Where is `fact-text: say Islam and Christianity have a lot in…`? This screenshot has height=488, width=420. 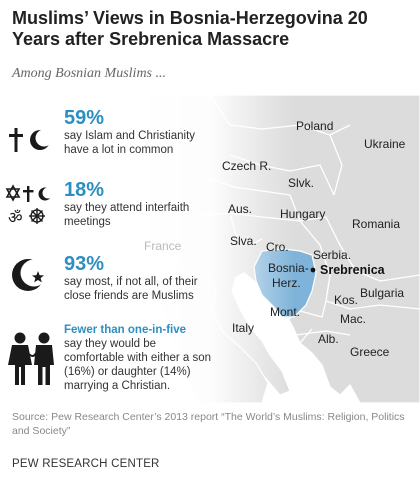 fact-text: say Islam and Christianity have a lot in… is located at coordinates (130, 143).